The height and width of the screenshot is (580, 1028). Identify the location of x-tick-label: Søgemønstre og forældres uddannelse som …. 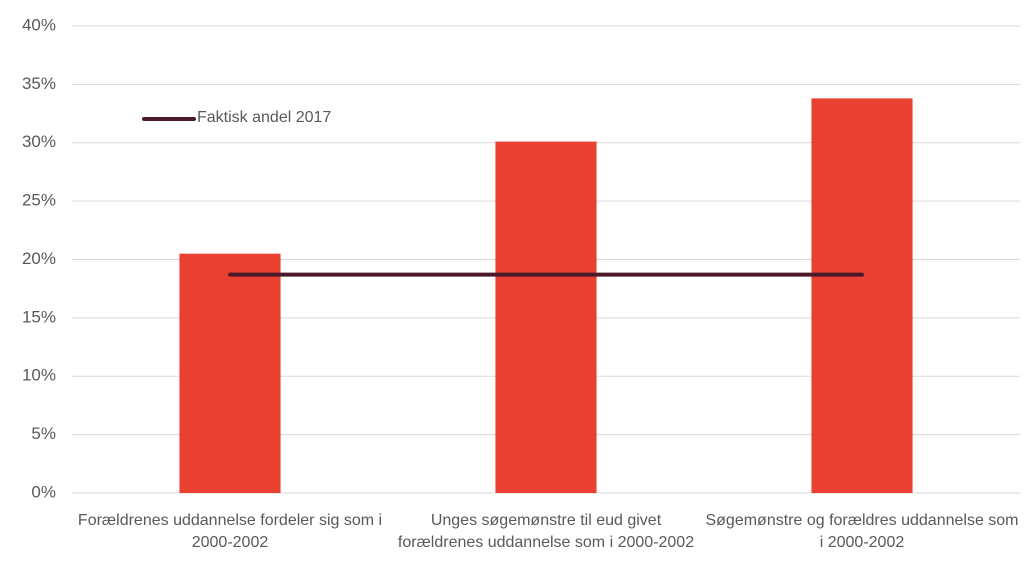
(862, 531).